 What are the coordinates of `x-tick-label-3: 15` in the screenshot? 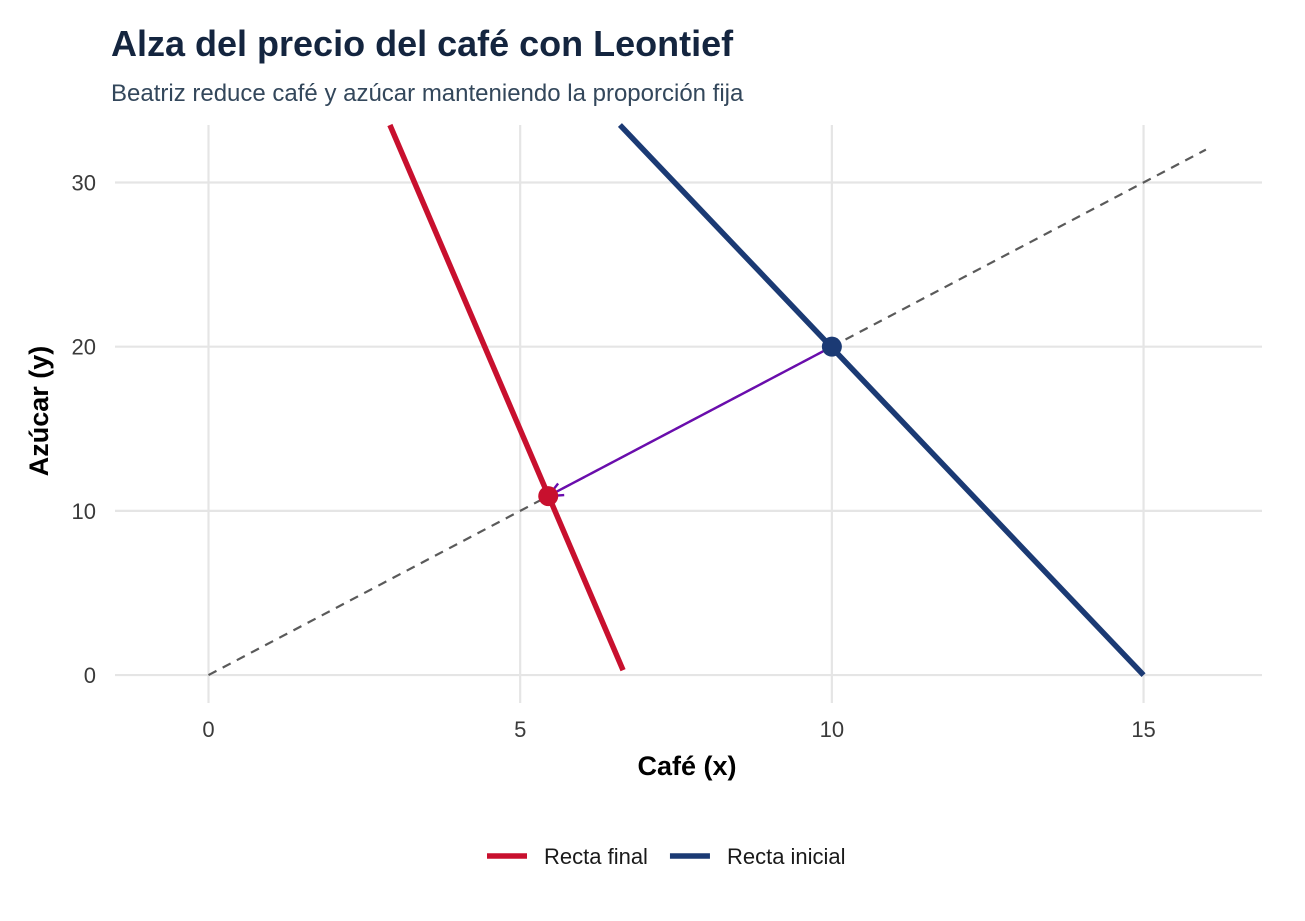 It's located at (1143, 729).